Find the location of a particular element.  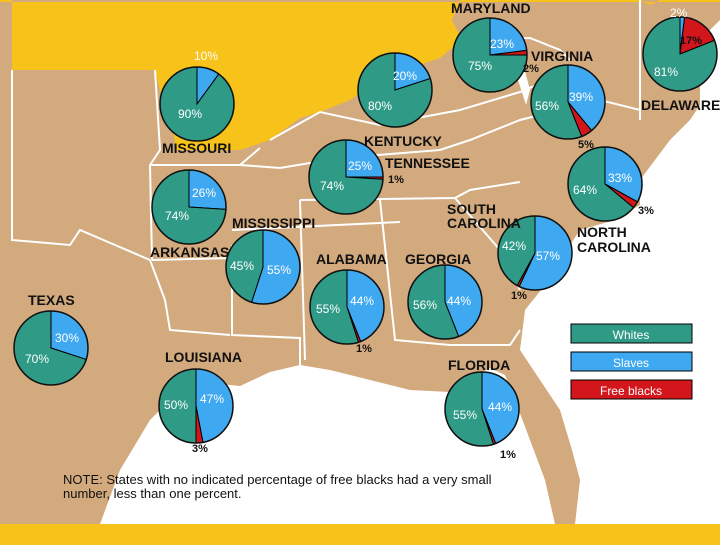

pie-label-slaves-tennessee: 25% is located at coordinates (360, 166).